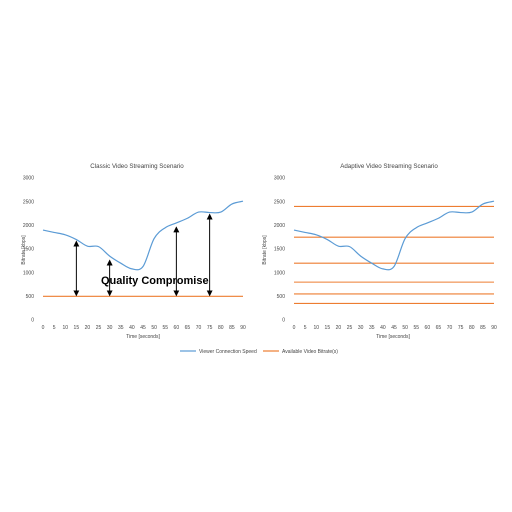 The image size is (512, 512). I want to click on classic-x-tick-label: 35, so click(121, 328).